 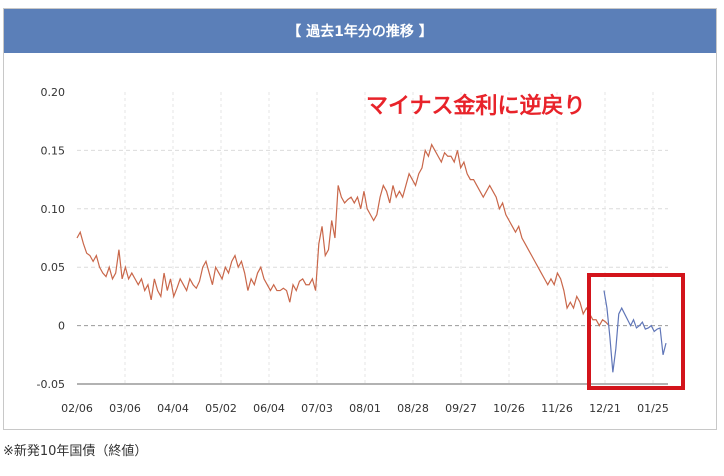 I want to click on highlight-box, so click(x=636, y=331).